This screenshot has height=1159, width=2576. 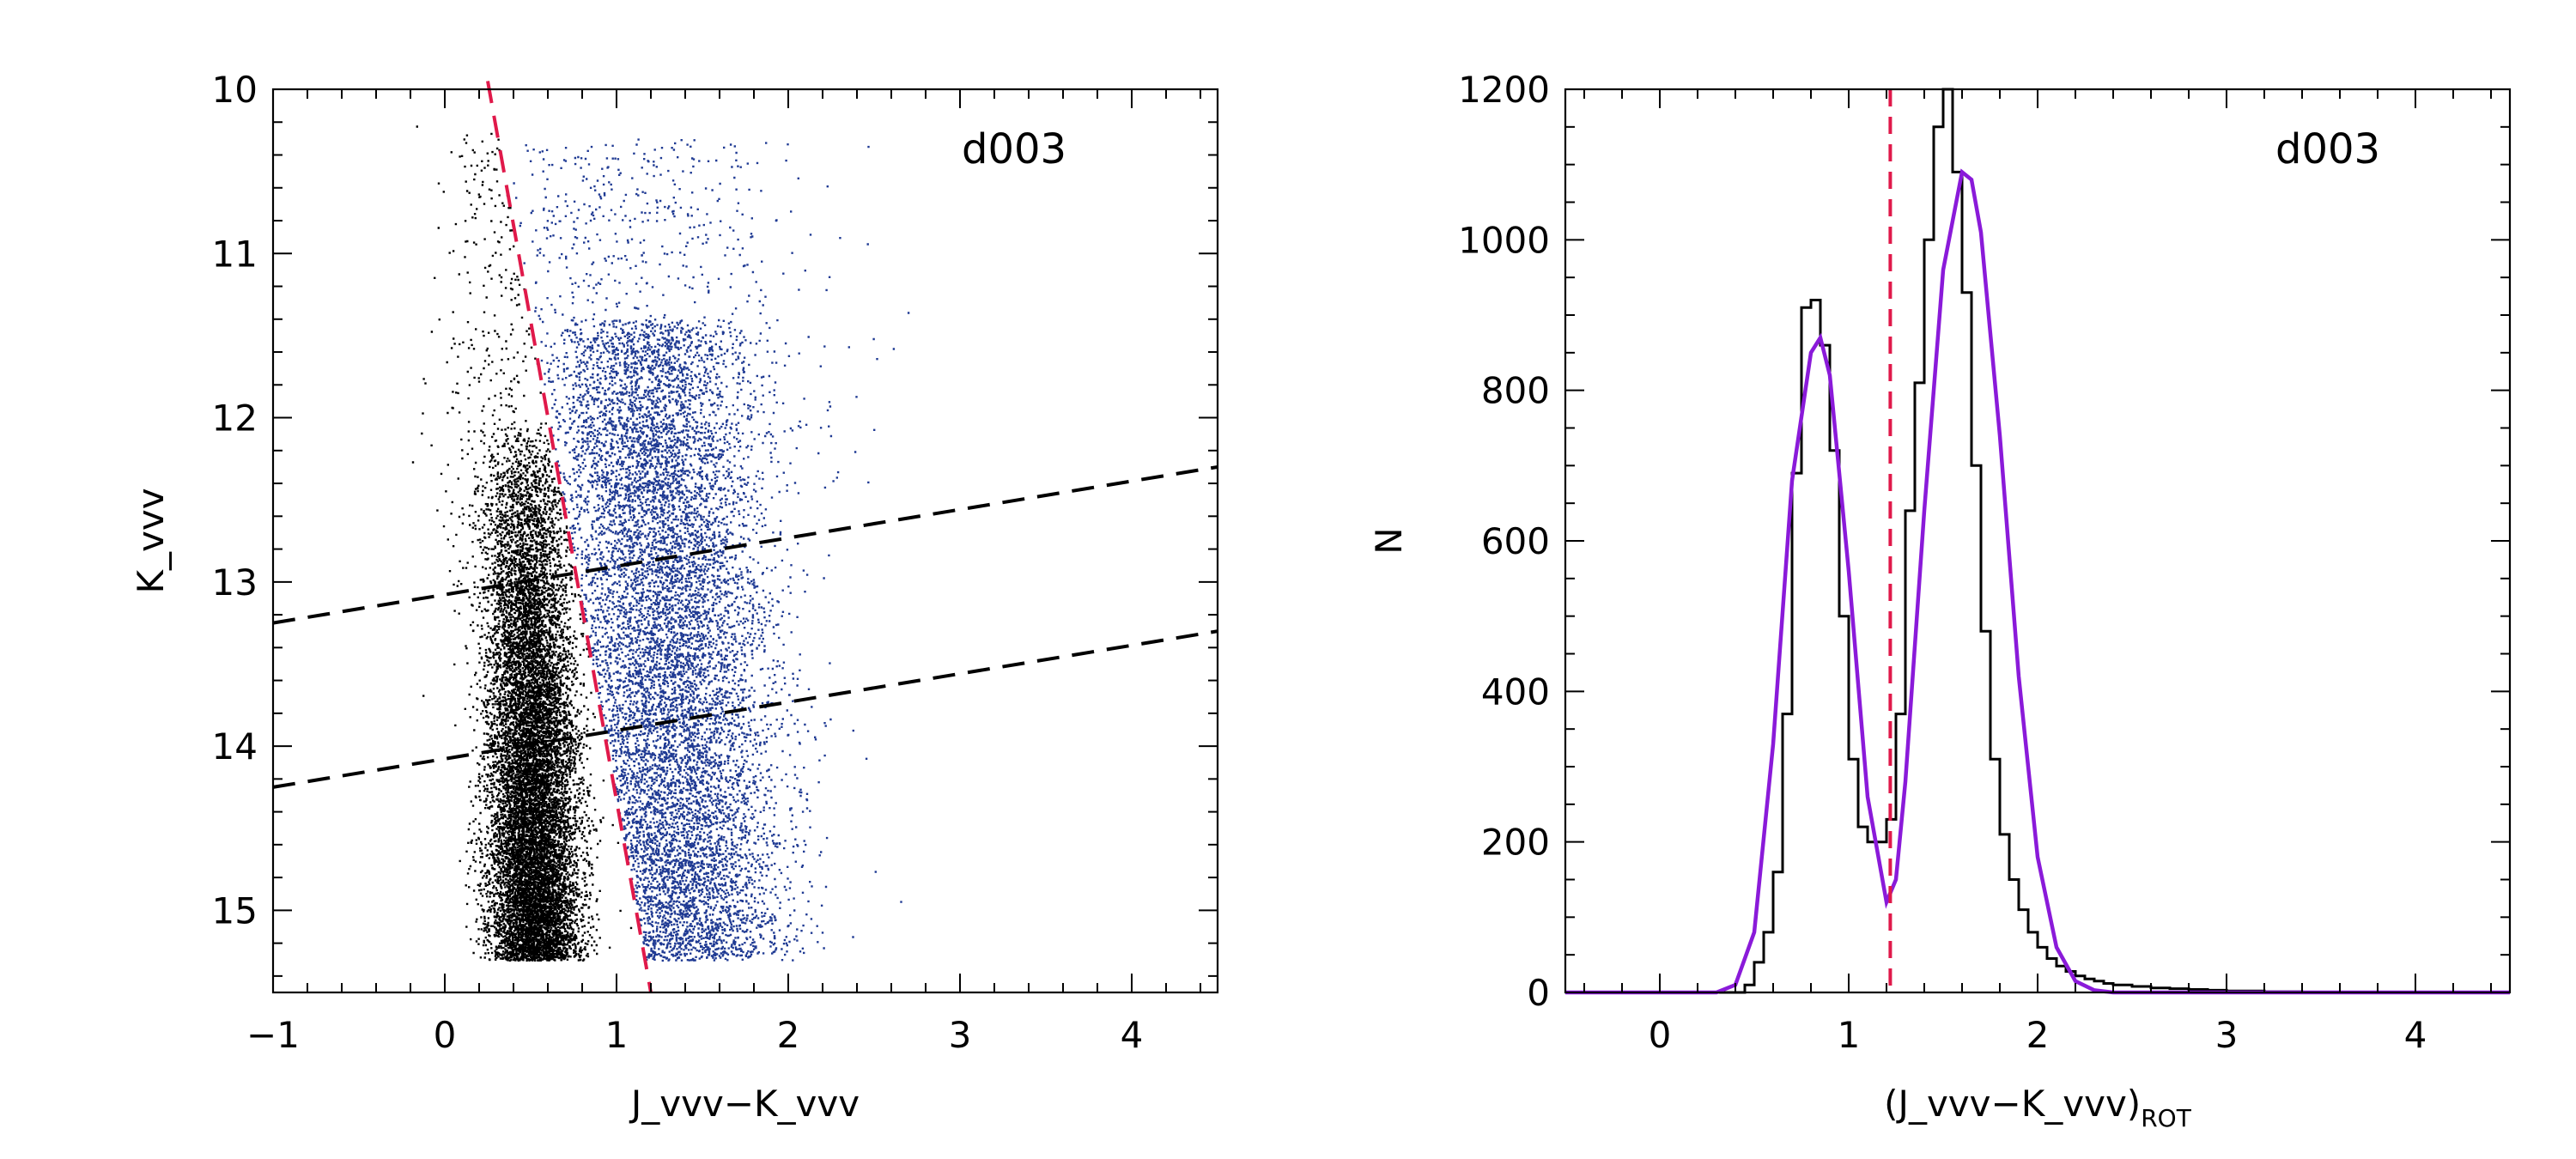 I want to click on scatter-x-tick-label: −1, so click(x=273, y=1035).